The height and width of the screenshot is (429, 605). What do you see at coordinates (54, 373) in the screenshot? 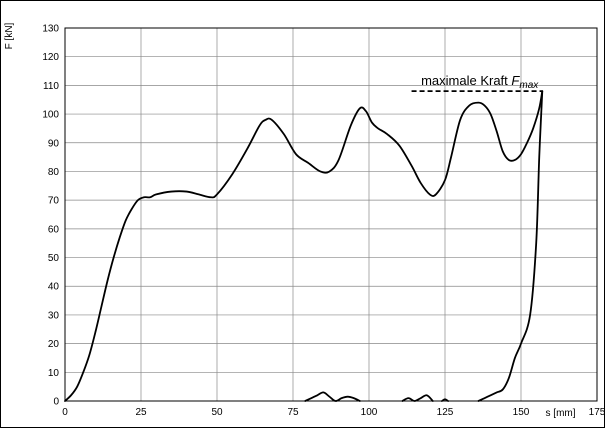
I see `y-tick-label: 10` at bounding box center [54, 373].